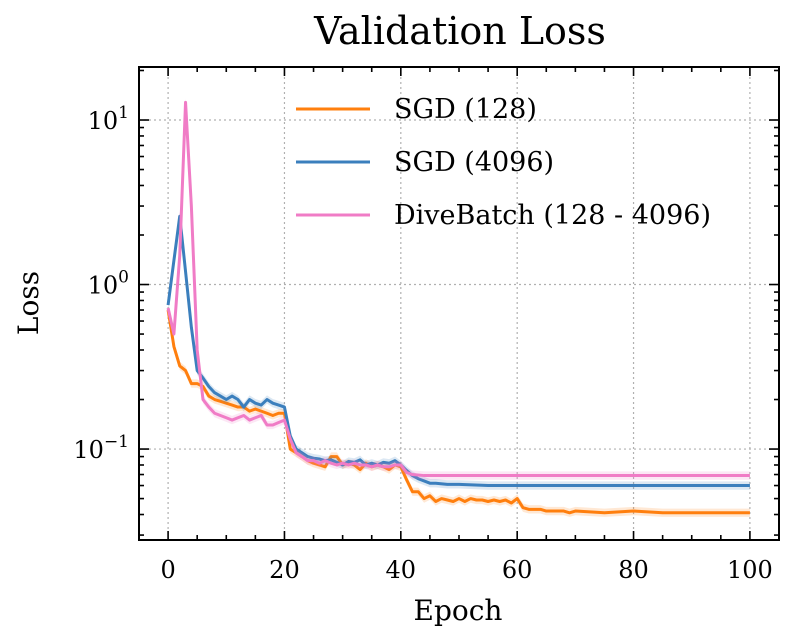  I want to click on x-axis-label: Epoch, so click(458, 610).